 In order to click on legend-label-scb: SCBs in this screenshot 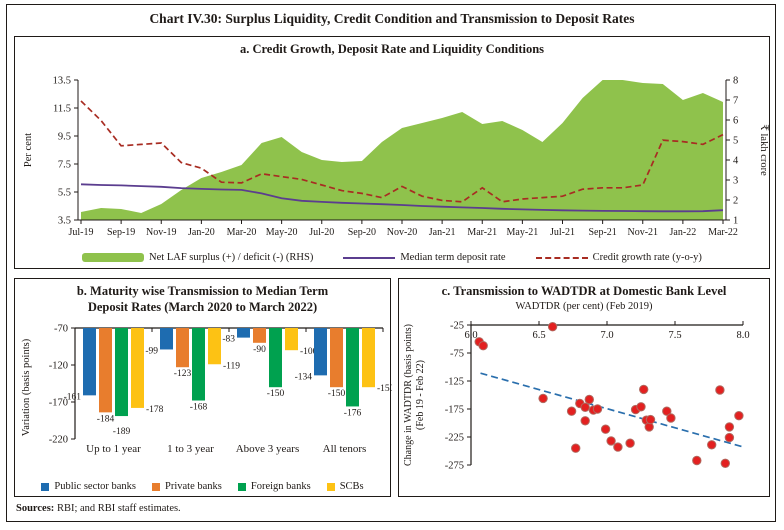, I will do `click(351, 486)`.